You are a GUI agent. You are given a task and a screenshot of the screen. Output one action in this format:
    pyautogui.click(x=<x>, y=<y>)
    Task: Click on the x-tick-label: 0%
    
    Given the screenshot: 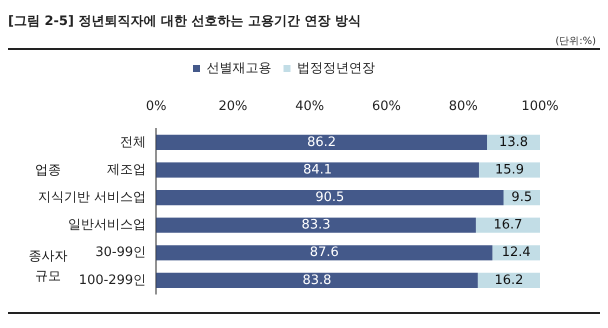 What is the action you would take?
    pyautogui.click(x=156, y=106)
    